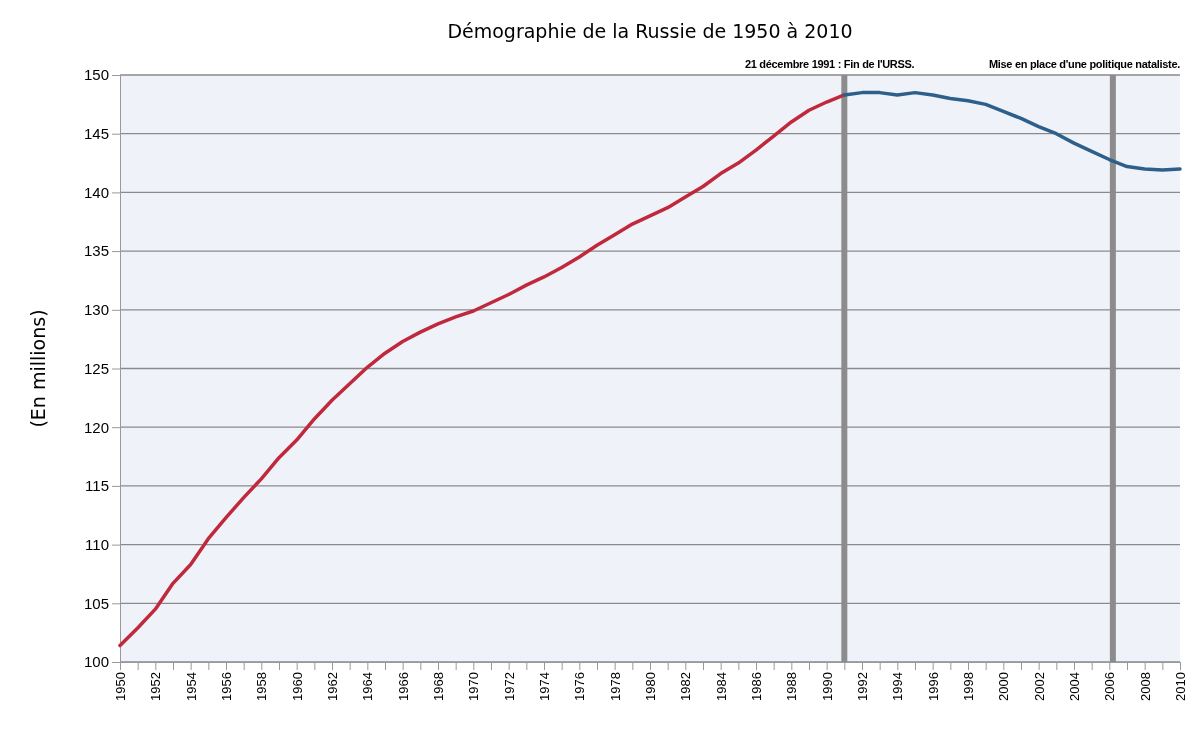  I want to click on ref-line-label: Mise en place d'une politique nataliste., so click(1084, 64).